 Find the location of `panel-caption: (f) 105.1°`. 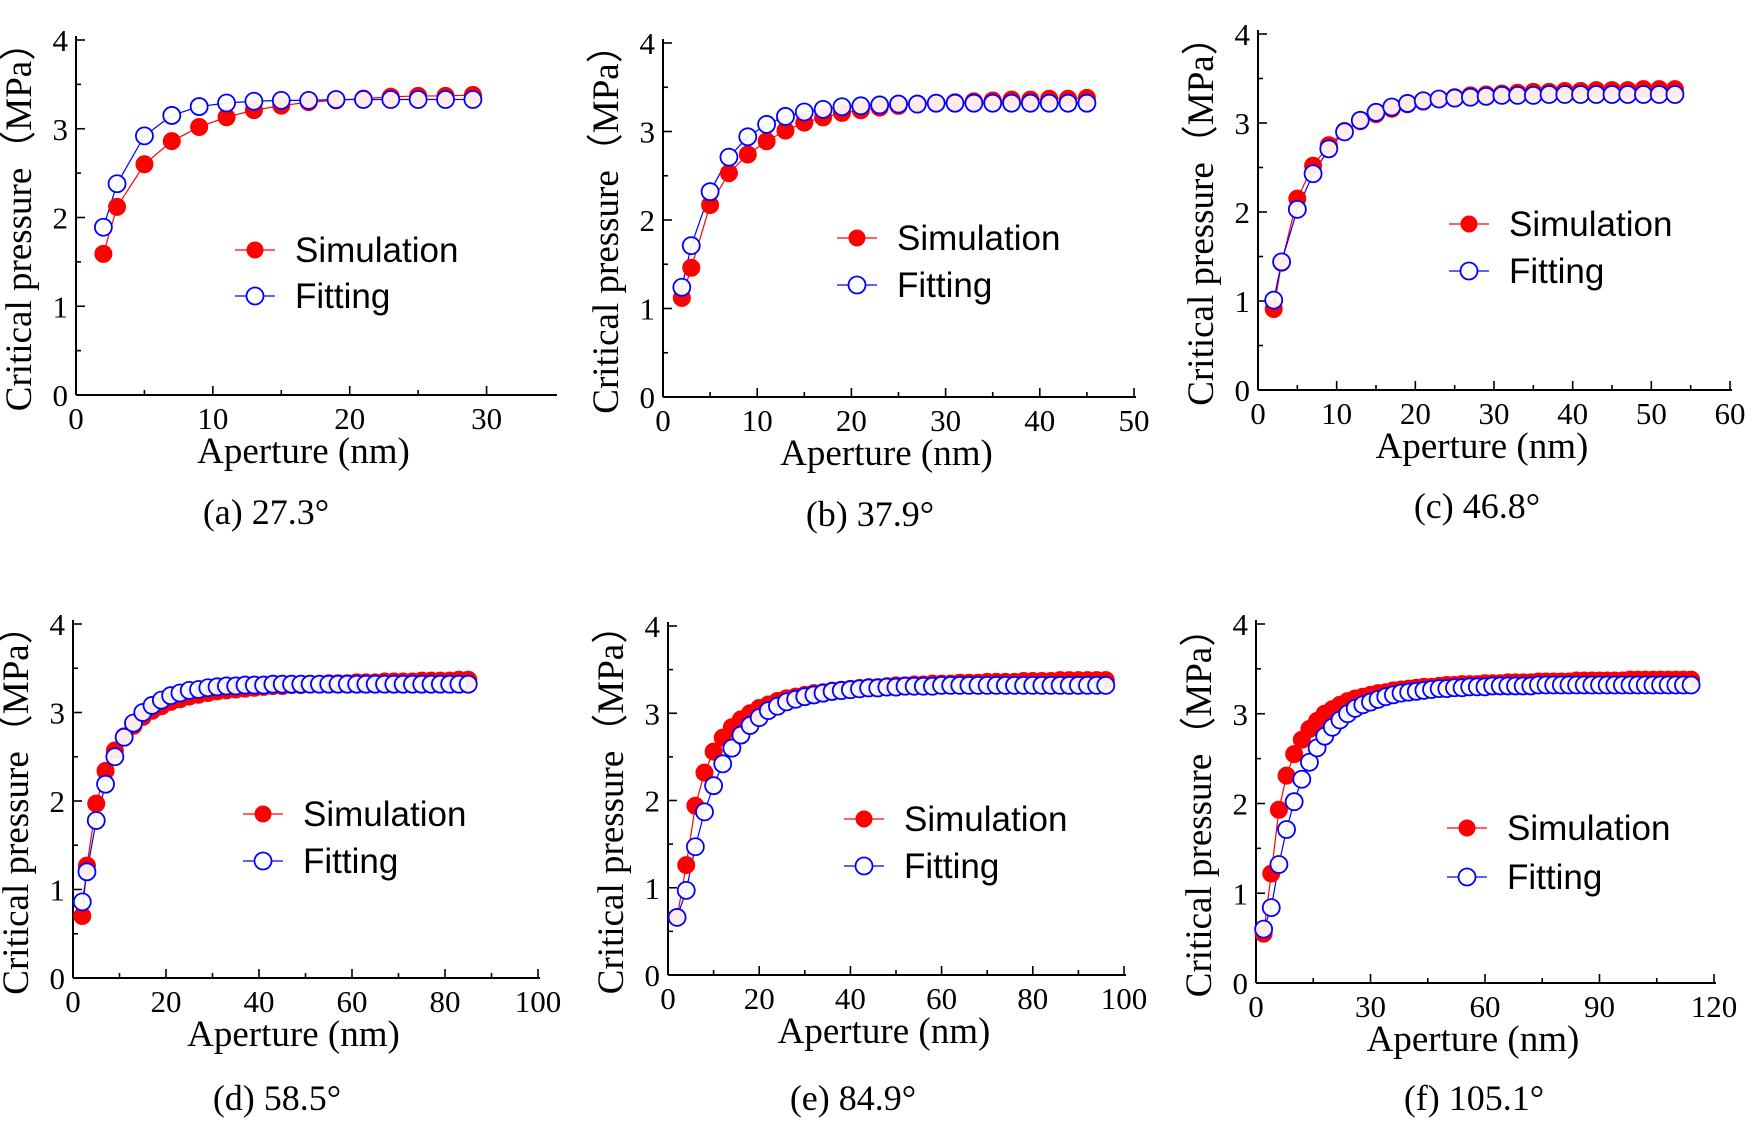

panel-caption: (f) 105.1° is located at coordinates (1474, 1098).